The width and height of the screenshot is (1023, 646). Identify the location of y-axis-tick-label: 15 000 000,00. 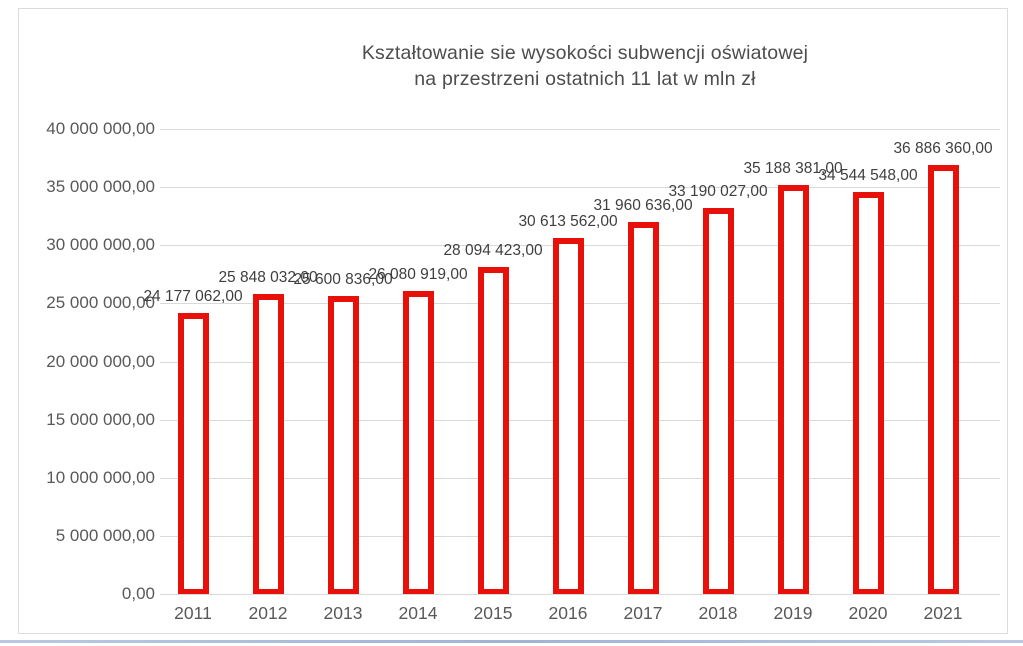
(100, 419).